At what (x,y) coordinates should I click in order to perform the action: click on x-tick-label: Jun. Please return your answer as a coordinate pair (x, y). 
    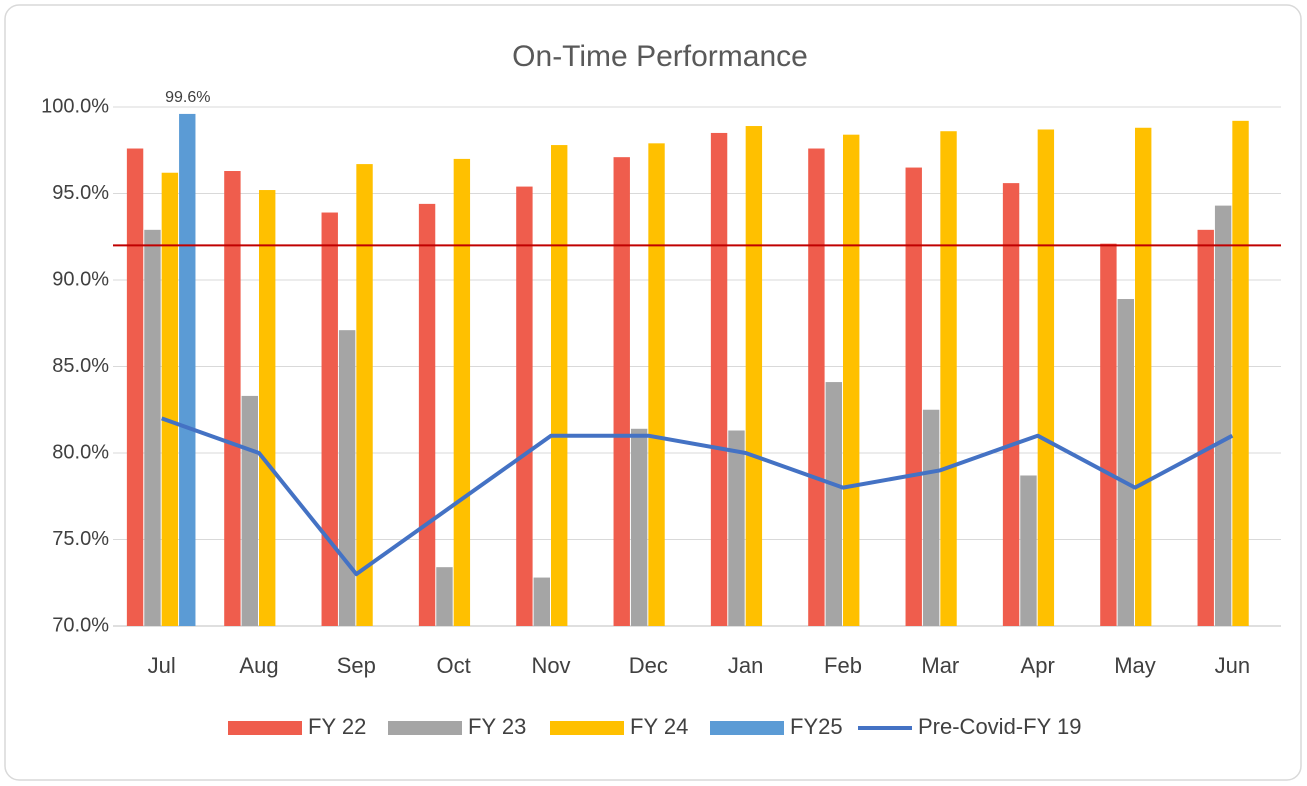
    Looking at the image, I should click on (1232, 665).